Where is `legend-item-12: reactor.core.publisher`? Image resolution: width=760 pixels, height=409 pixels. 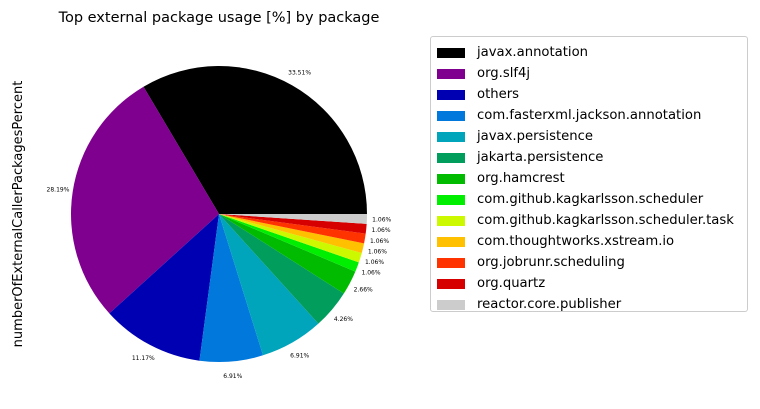 legend-item-12: reactor.core.publisher is located at coordinates (592, 304).